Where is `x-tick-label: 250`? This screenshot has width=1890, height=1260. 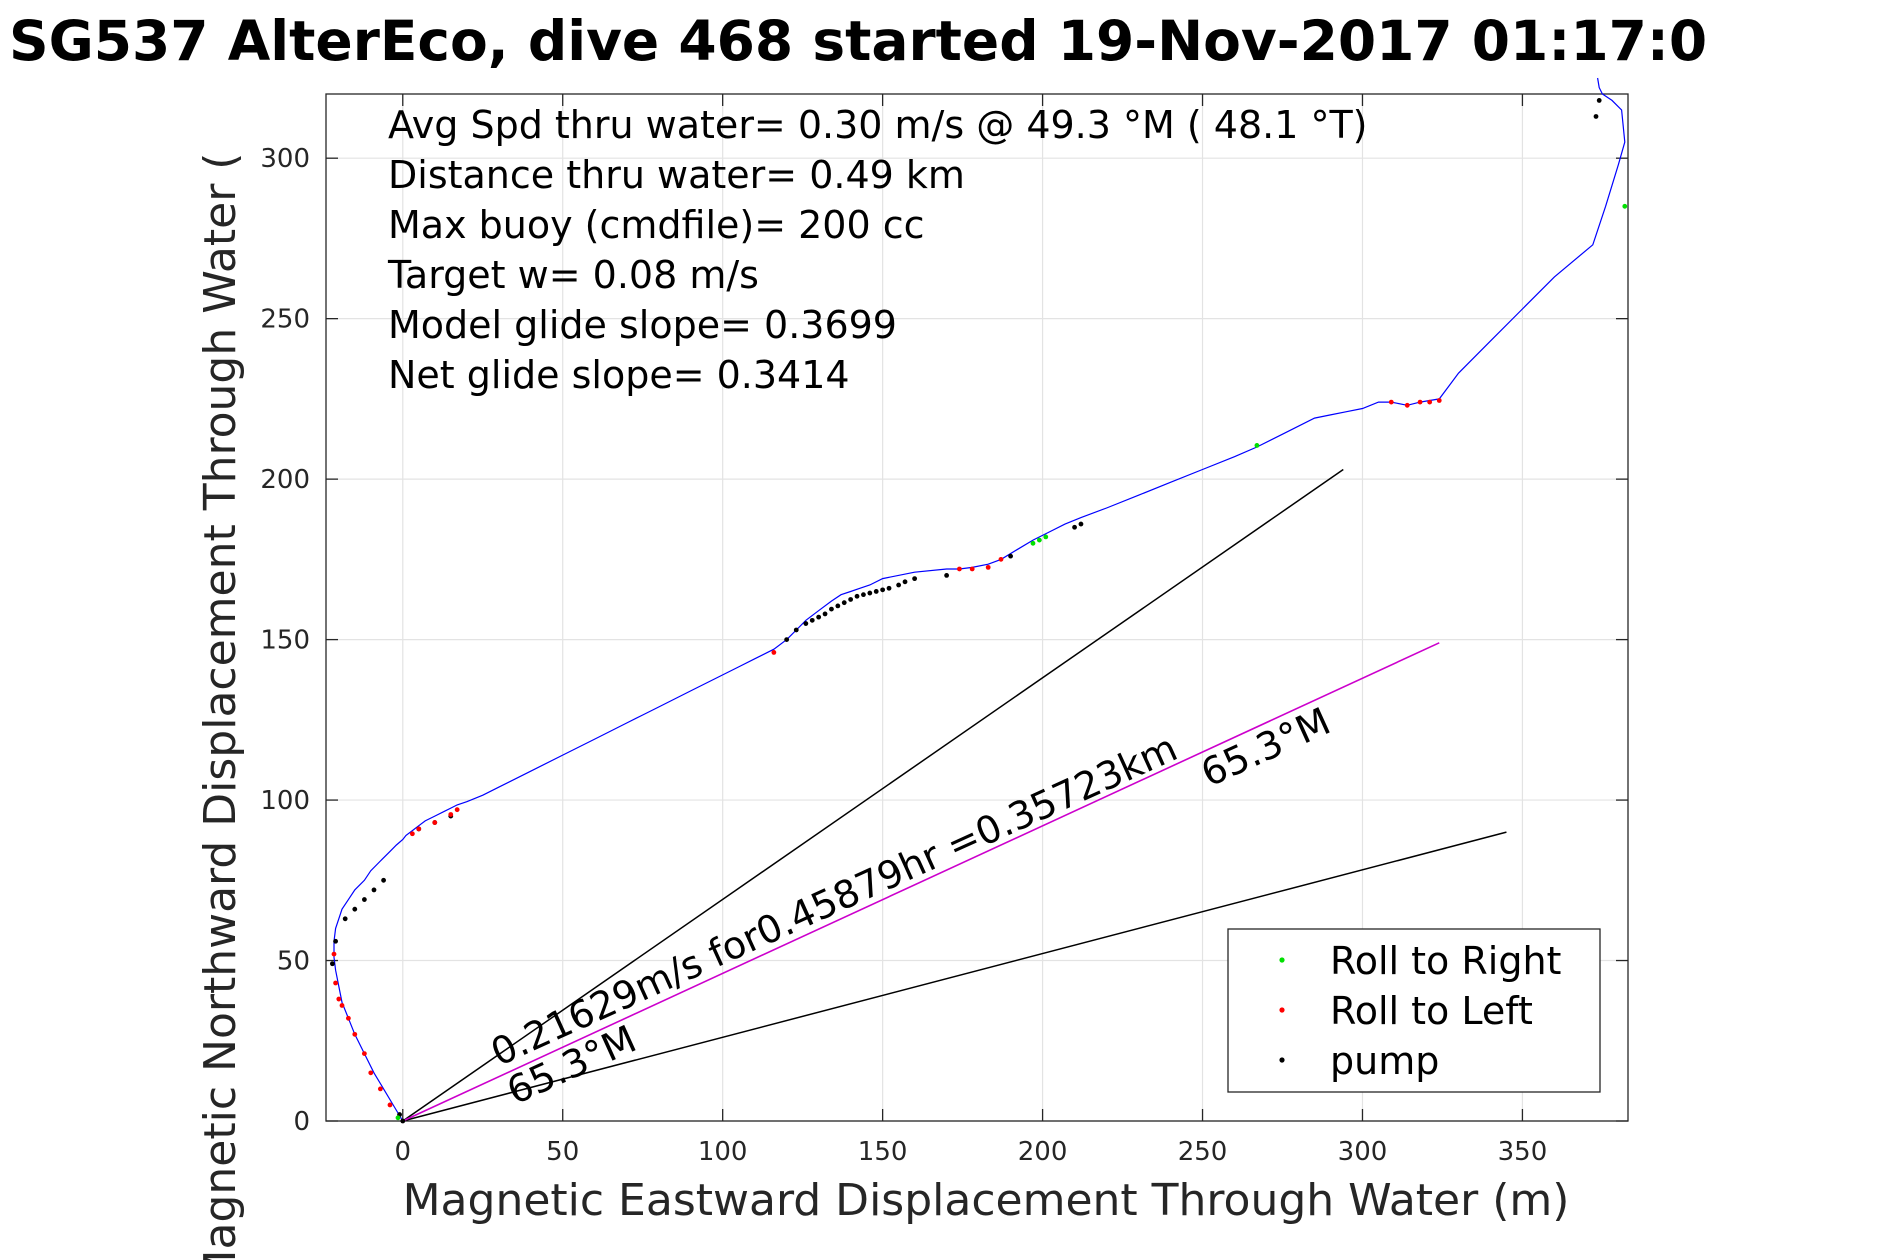 x-tick-label: 250 is located at coordinates (1203, 1152).